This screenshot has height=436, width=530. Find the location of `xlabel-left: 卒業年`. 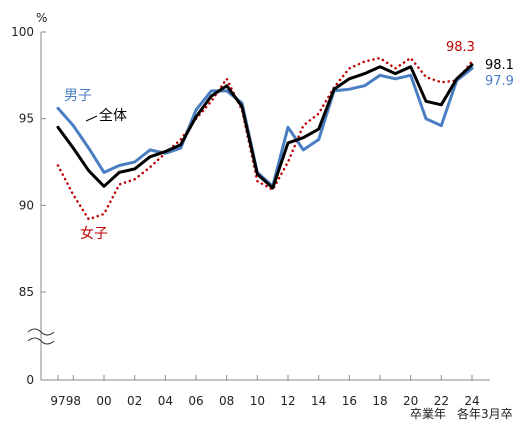

xlabel-left: 卒業年 is located at coordinates (428, 414).